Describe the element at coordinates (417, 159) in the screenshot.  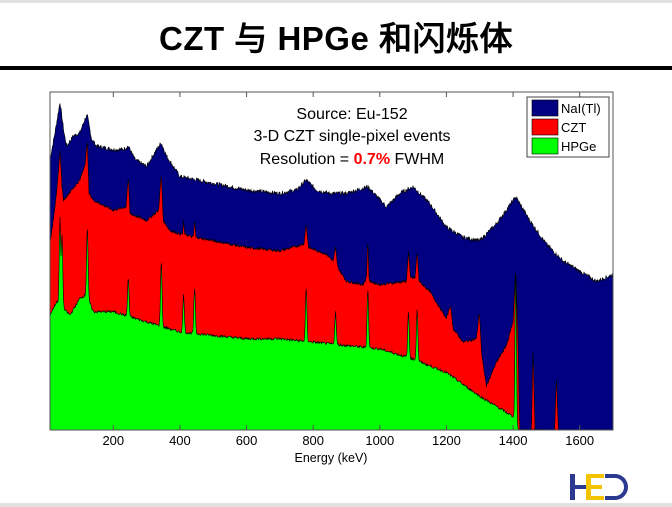
I see `resolution-suffix: FWHM` at that location.